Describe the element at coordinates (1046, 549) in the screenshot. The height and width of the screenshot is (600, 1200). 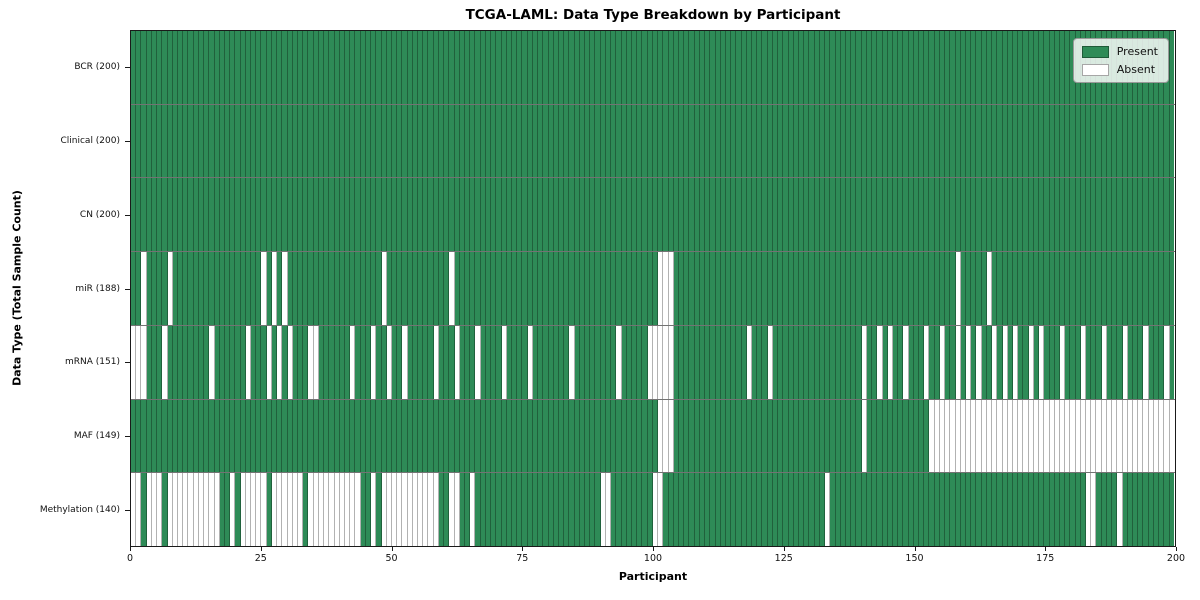
I see `x-tick-mark` at that location.